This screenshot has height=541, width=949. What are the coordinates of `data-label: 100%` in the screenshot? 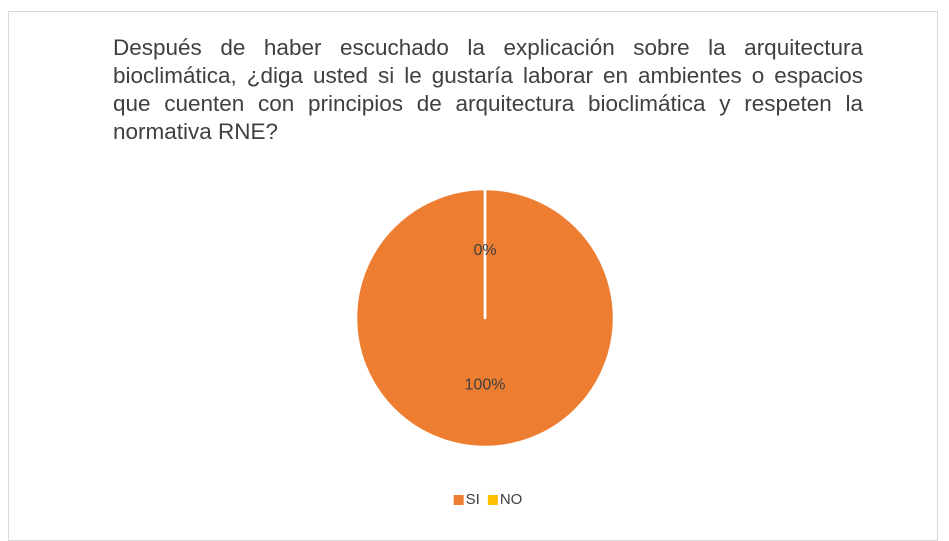 It's located at (485, 384).